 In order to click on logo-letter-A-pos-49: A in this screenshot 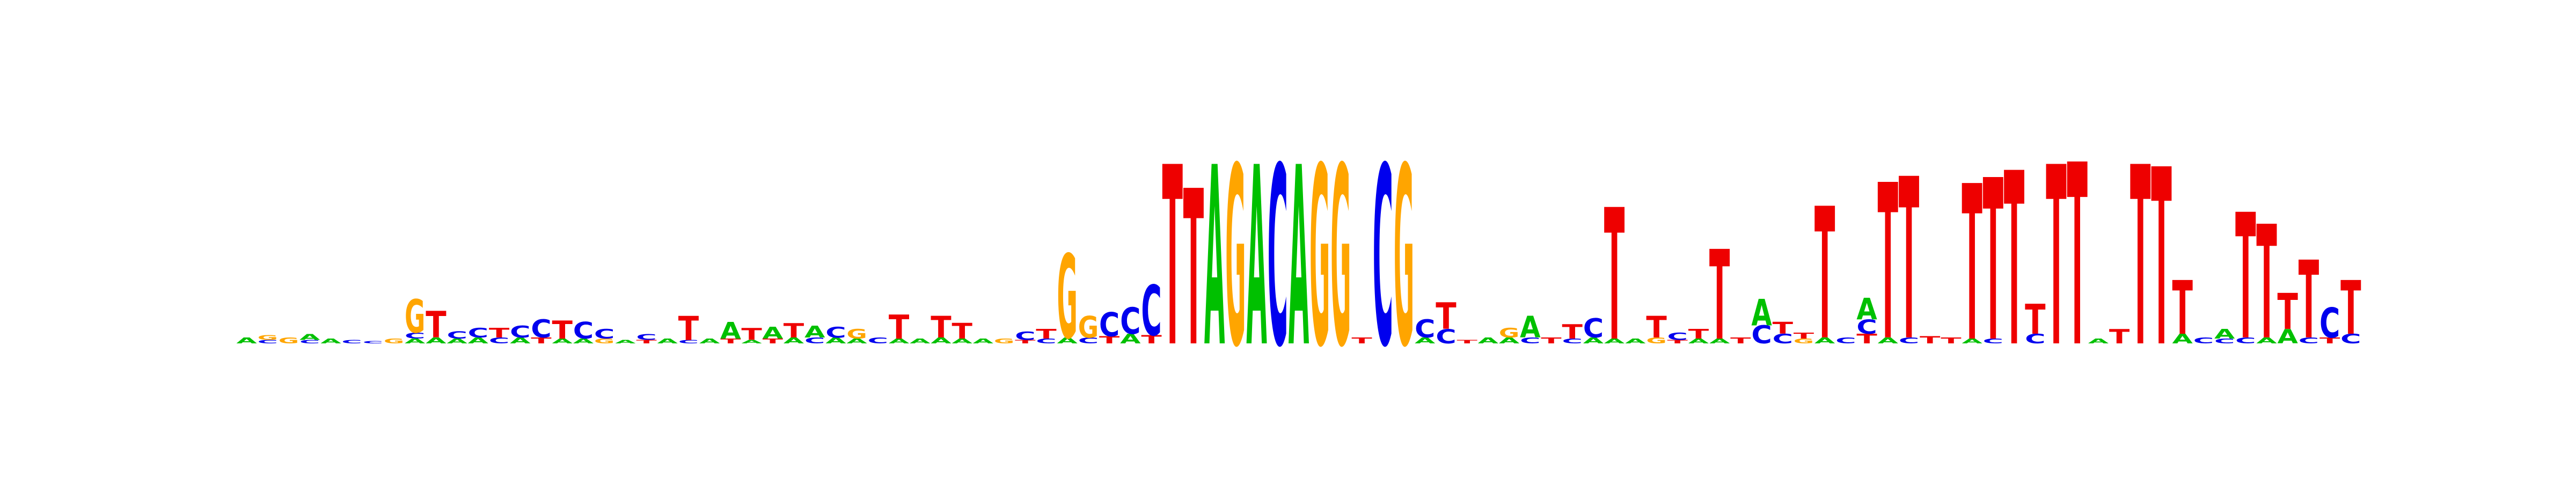, I will do `click(1256, 258)`.